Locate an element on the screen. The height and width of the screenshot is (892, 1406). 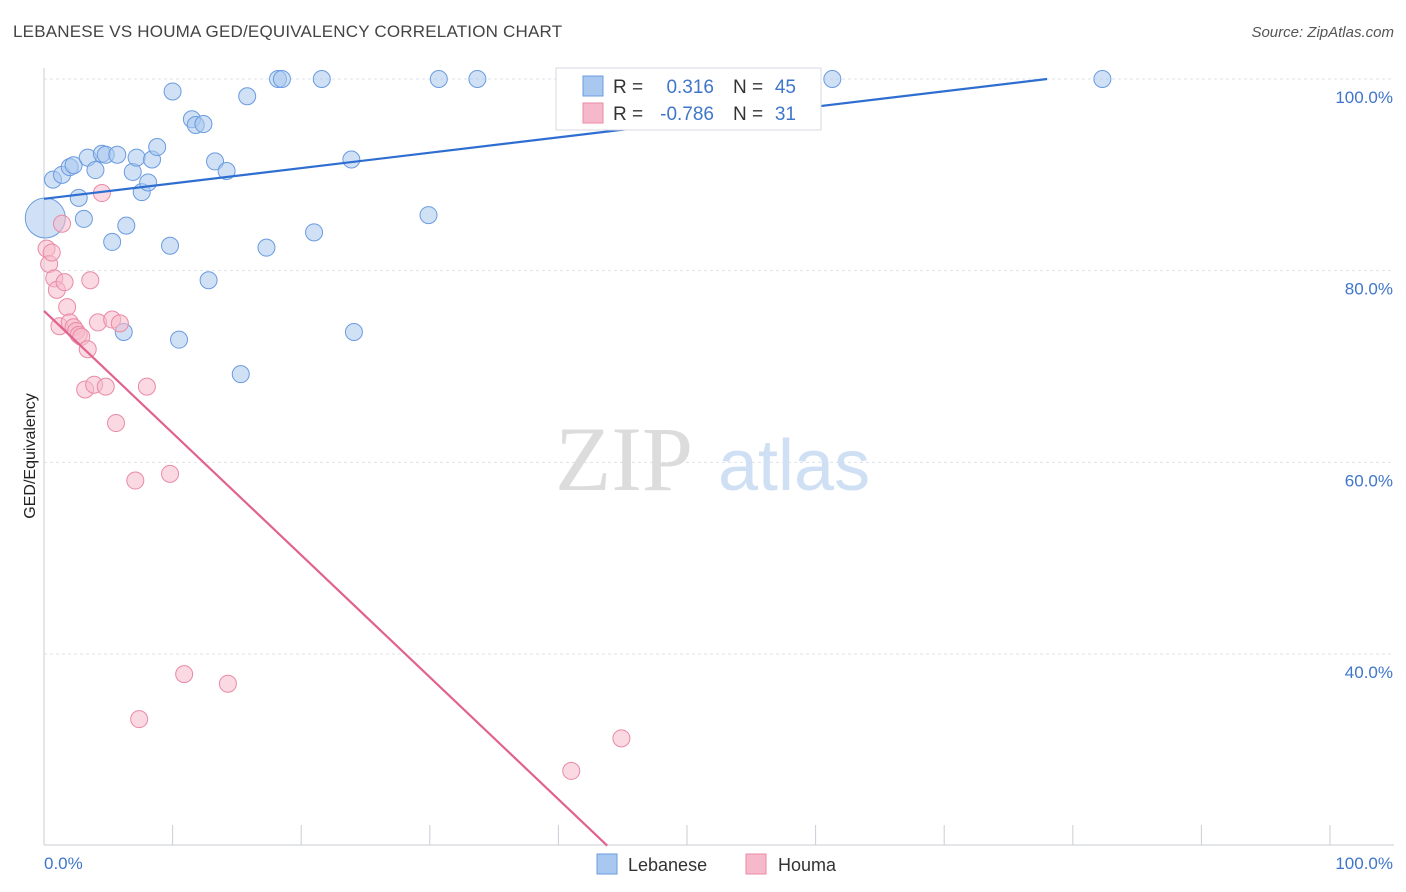
bottom-legend-houma-label: Houma is located at coordinates (807, 865).